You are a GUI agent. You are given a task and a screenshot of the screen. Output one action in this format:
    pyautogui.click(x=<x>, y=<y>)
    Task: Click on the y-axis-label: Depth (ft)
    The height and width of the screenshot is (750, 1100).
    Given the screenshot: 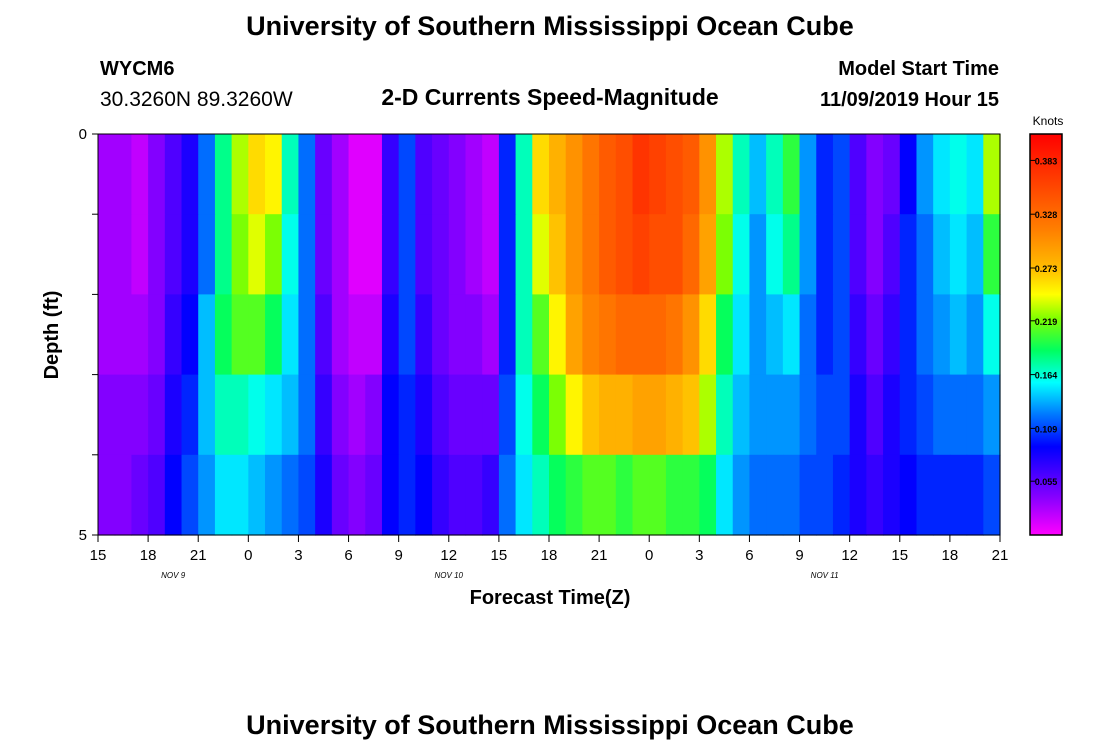 What is the action you would take?
    pyautogui.click(x=52, y=335)
    